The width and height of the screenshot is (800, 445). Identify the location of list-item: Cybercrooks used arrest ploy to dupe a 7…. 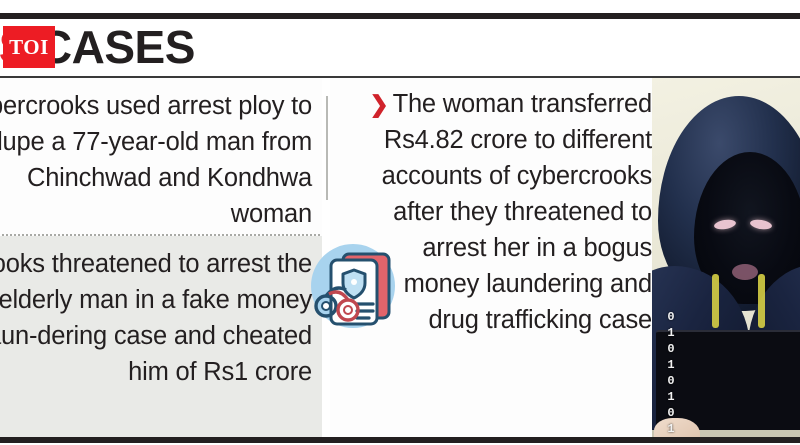
(156, 160).